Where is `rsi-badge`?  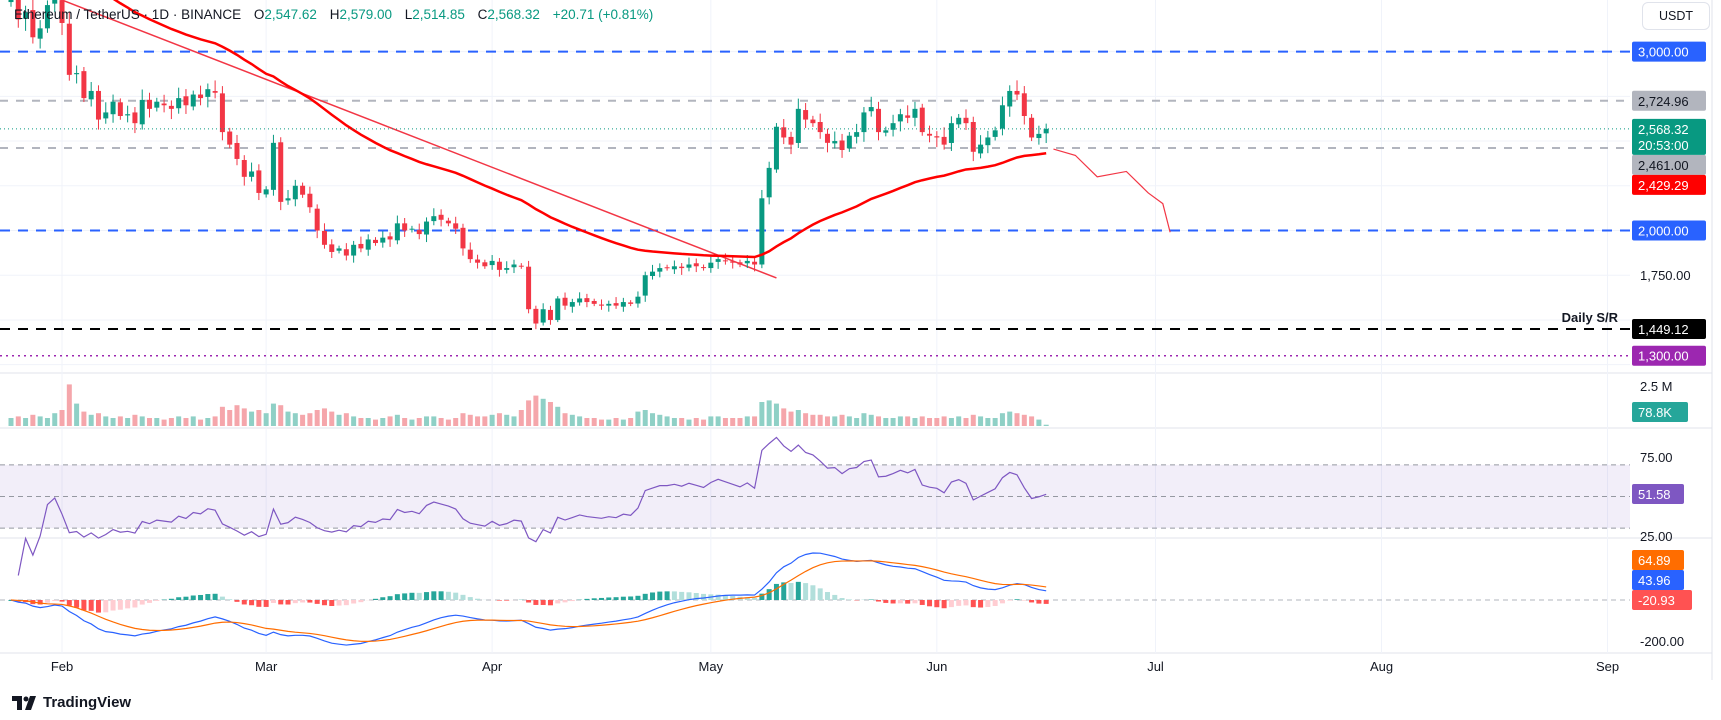
rsi-badge is located at coordinates (1658, 494).